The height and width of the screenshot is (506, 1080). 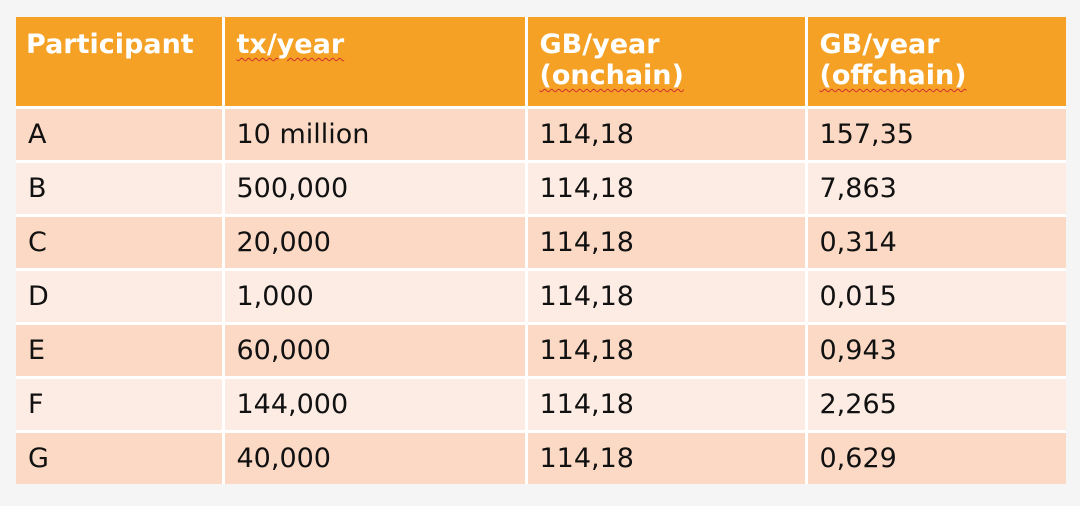 I want to click on cell-tx-year: 40,000, so click(x=375, y=457).